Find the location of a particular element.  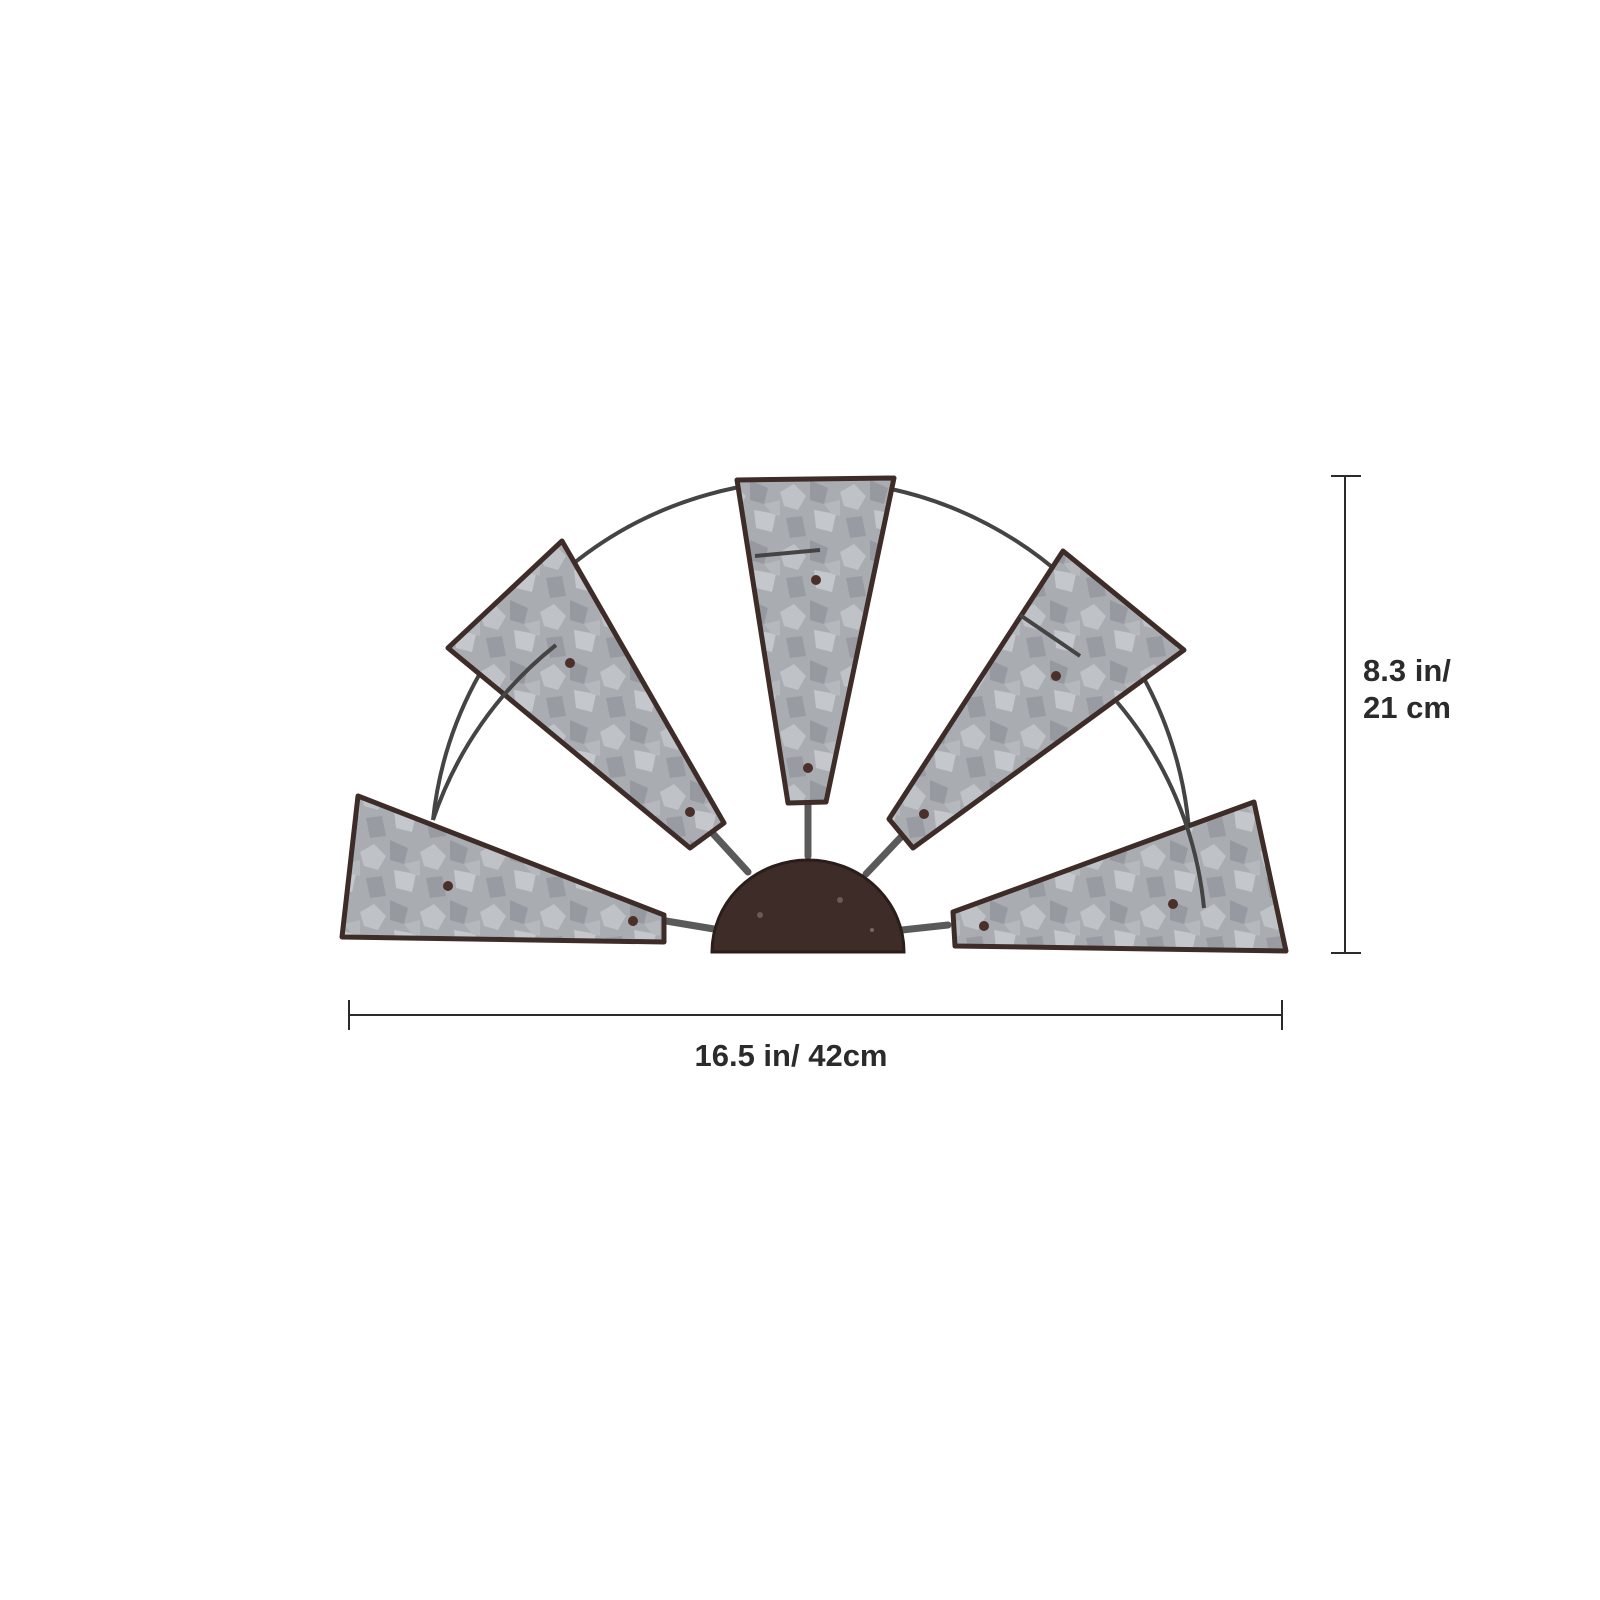

windmill-hub is located at coordinates (808, 906).